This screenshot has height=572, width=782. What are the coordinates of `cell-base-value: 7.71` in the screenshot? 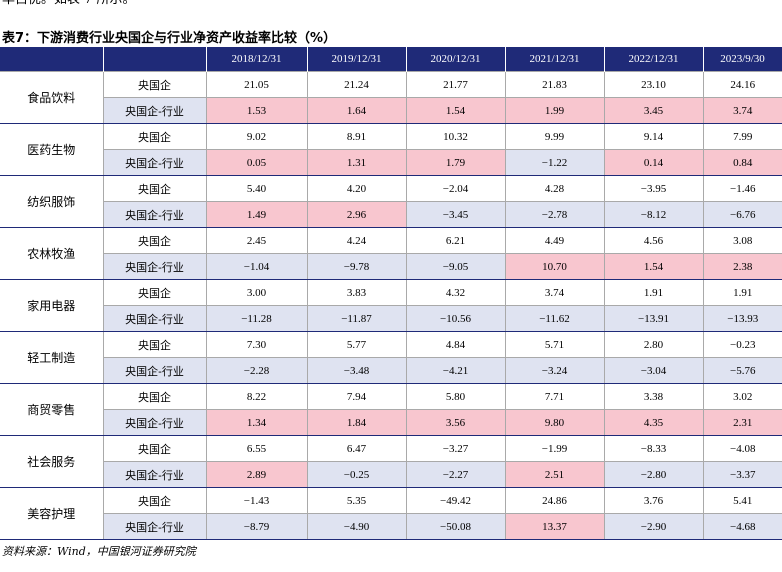 It's located at (554, 396).